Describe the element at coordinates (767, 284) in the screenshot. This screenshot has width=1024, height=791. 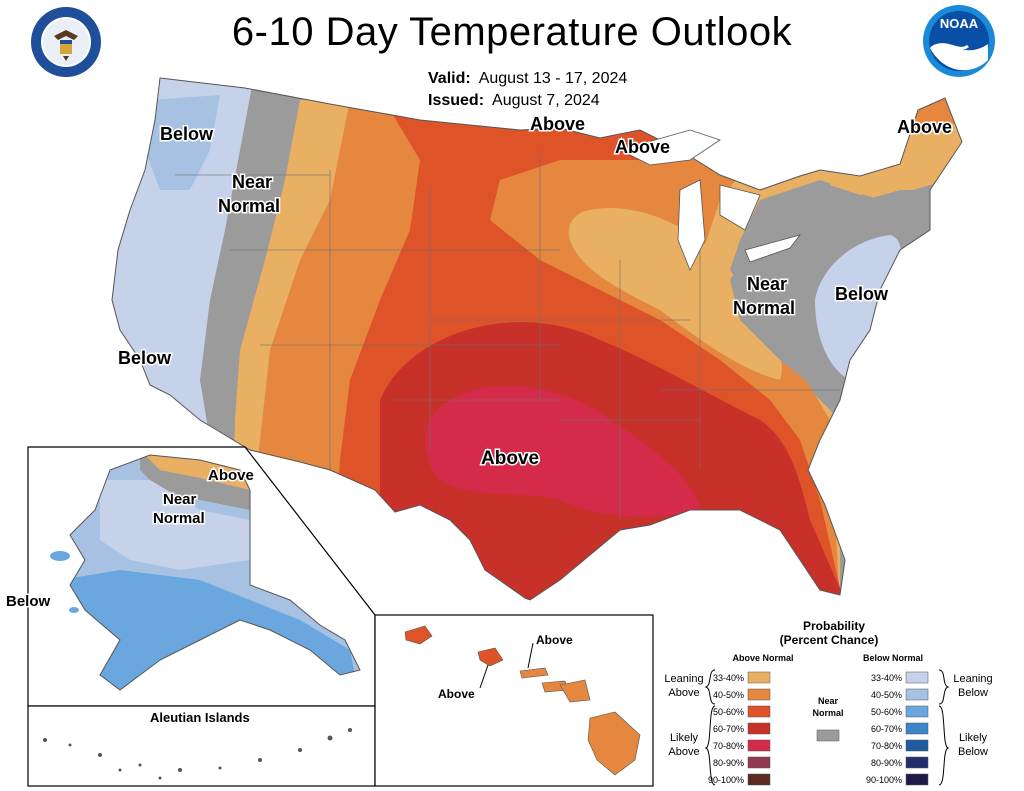
I see `label-near-east-1: Near` at that location.